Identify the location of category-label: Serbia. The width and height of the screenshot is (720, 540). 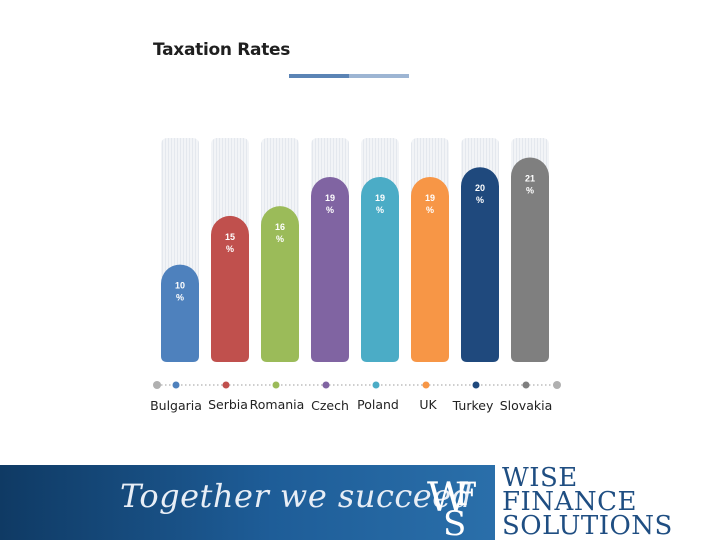
(228, 404).